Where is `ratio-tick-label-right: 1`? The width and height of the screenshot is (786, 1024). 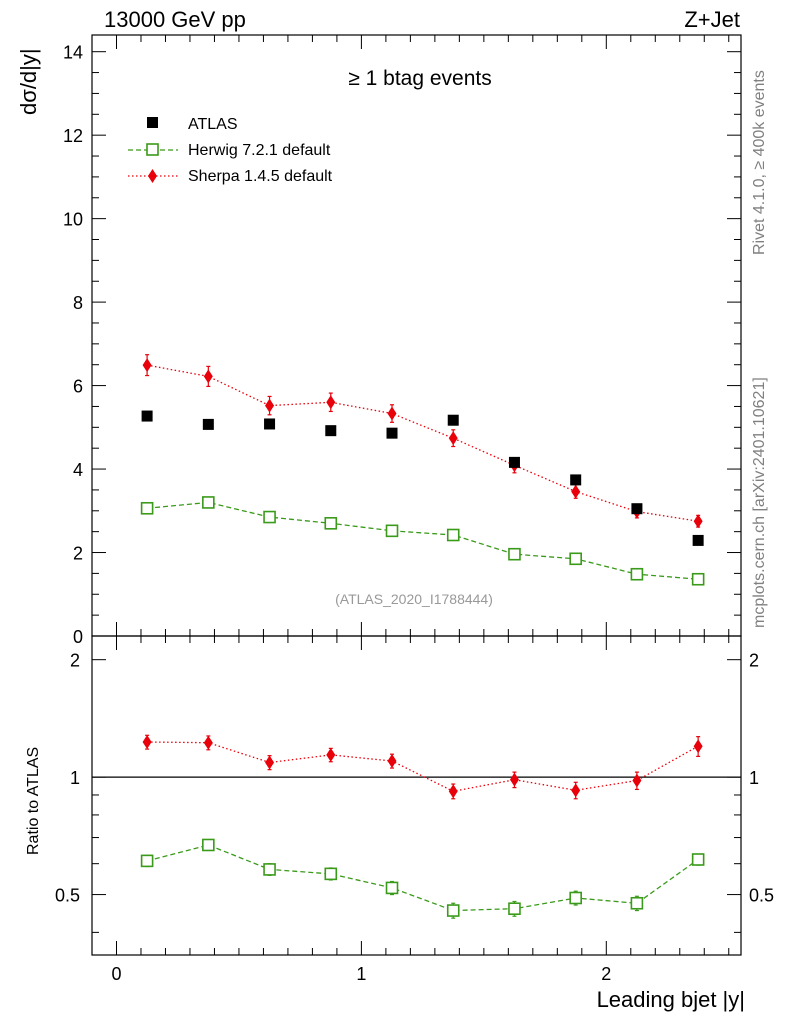
ratio-tick-label-right: 1 is located at coordinates (754, 778).